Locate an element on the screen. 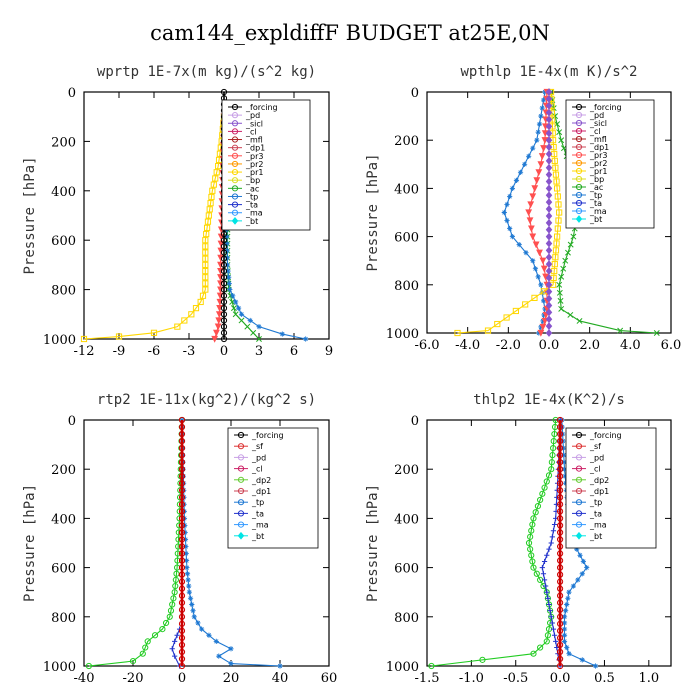 This screenshot has height=700, width=700. plot-frame is located at coordinates (549, 543).